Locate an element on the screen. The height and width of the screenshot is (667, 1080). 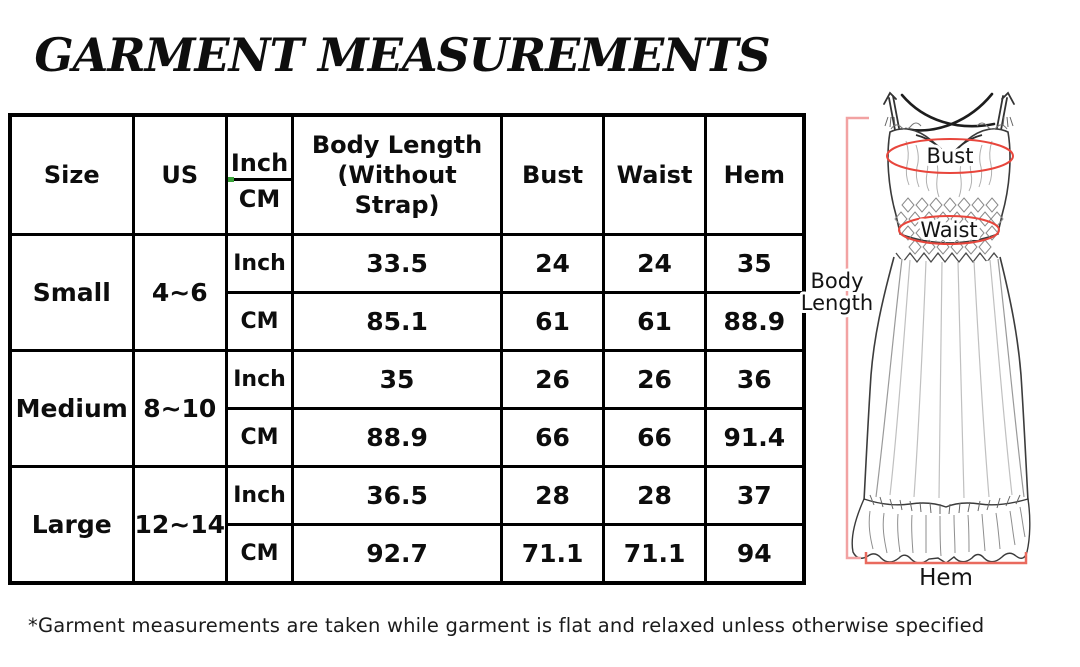
size-cell: Small is located at coordinates (71, 292).